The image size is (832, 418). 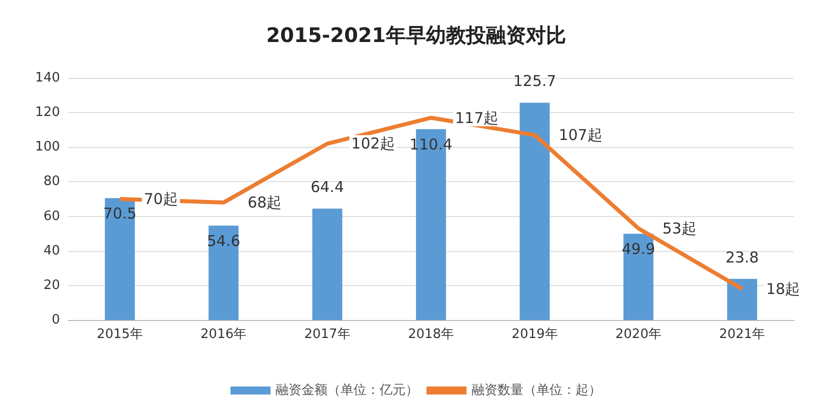 I want to click on data-label: 68起, so click(x=265, y=202).